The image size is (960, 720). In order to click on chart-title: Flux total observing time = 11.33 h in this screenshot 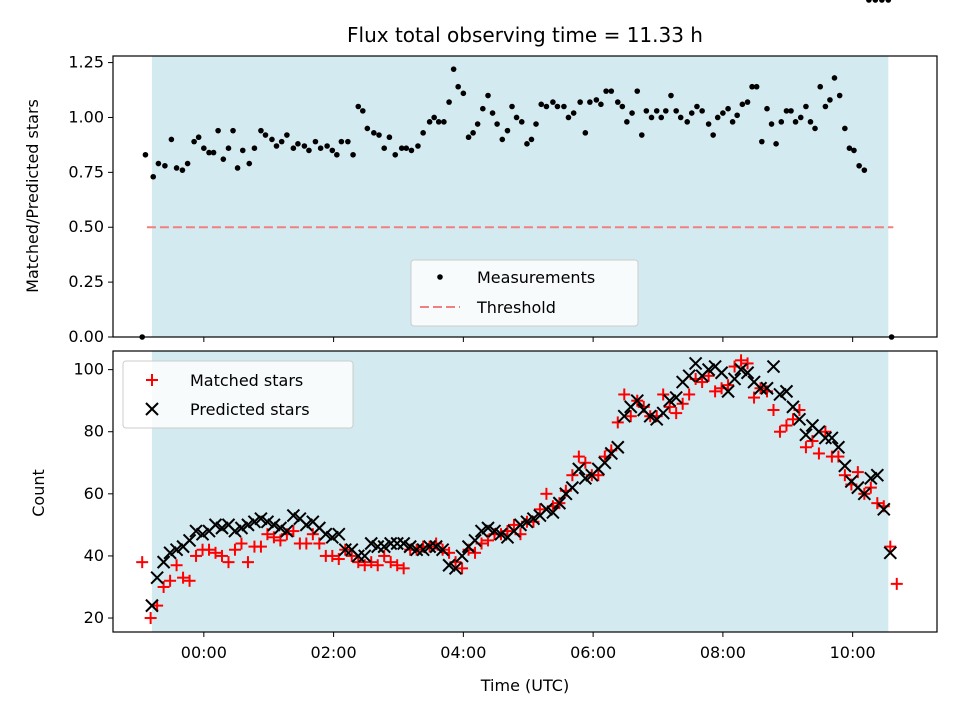, I will do `click(525, 35)`.